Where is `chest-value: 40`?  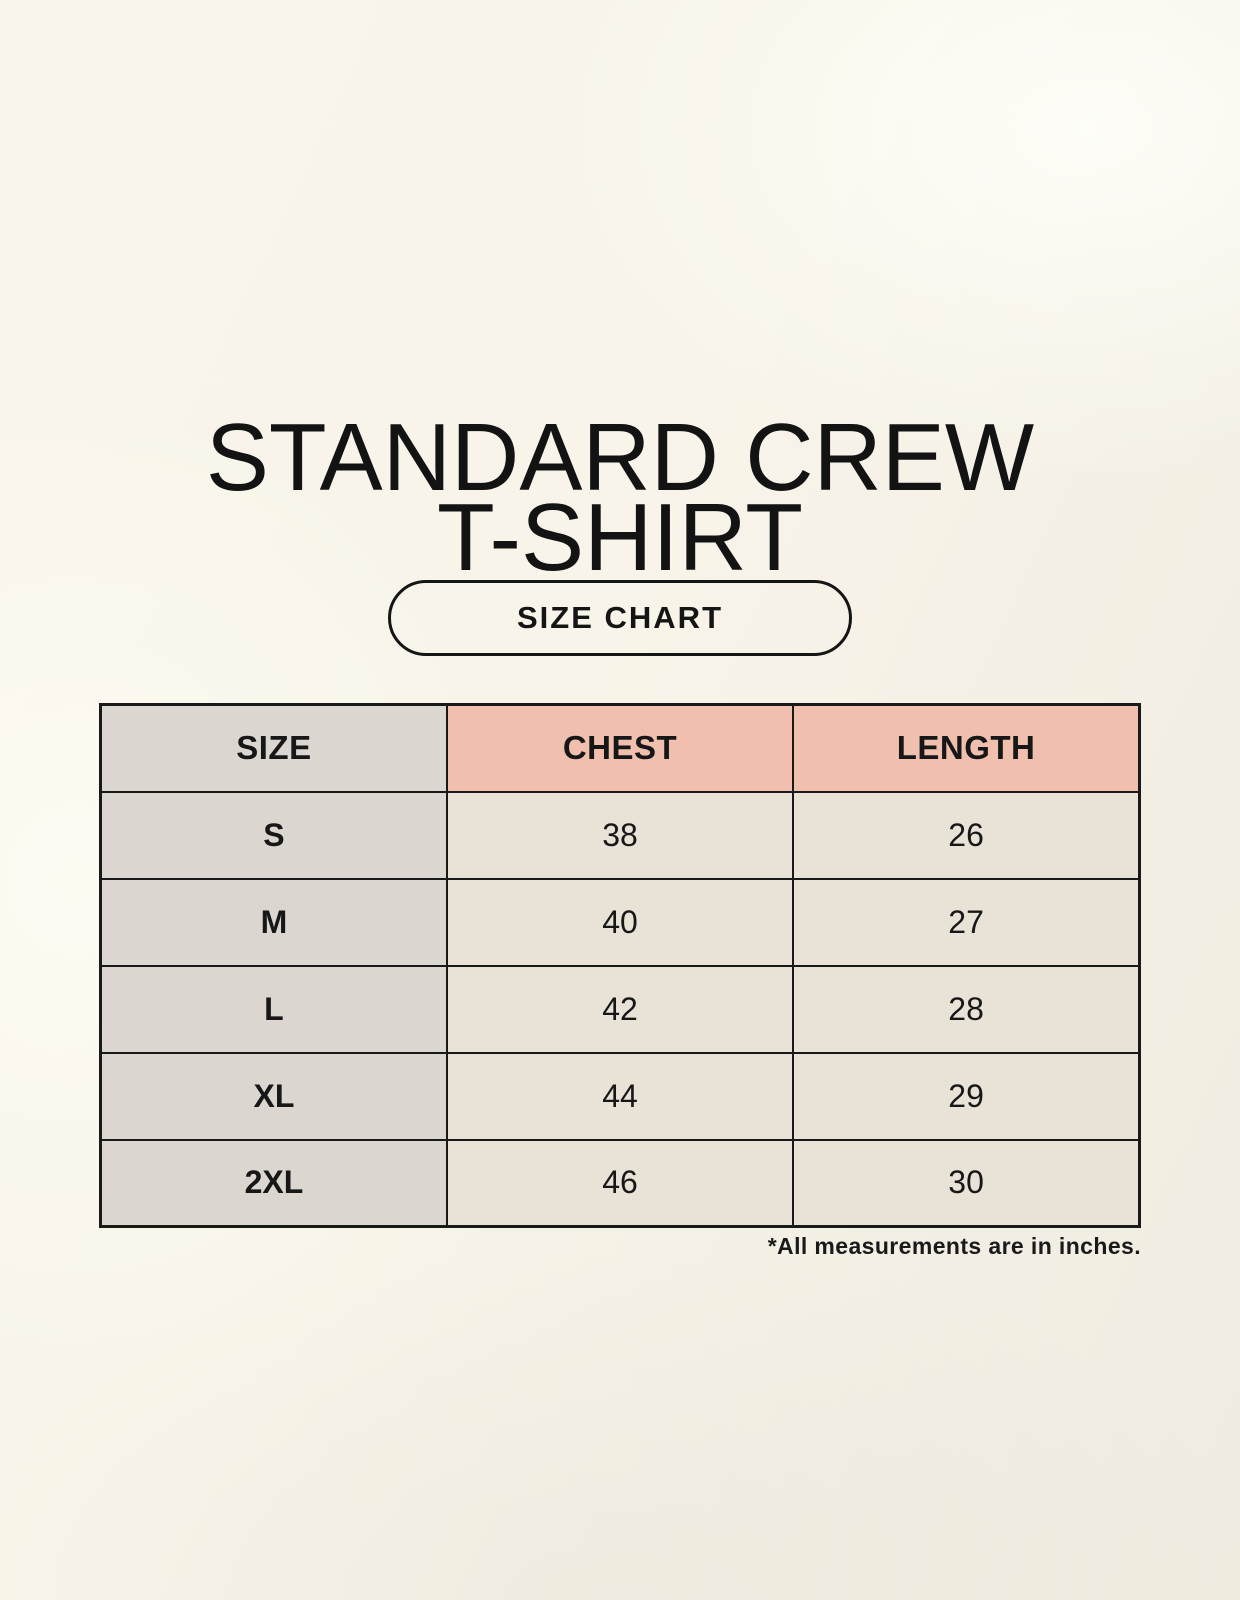 chest-value: 40 is located at coordinates (620, 922).